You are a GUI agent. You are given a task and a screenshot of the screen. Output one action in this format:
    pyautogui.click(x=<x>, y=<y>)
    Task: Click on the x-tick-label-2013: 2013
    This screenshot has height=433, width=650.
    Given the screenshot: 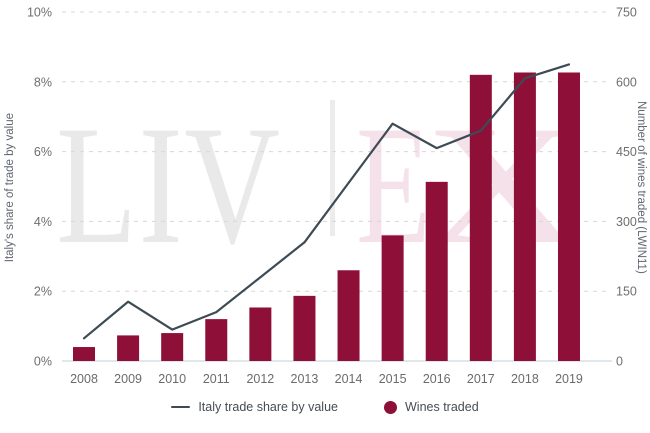 What is the action you would take?
    pyautogui.click(x=305, y=379)
    